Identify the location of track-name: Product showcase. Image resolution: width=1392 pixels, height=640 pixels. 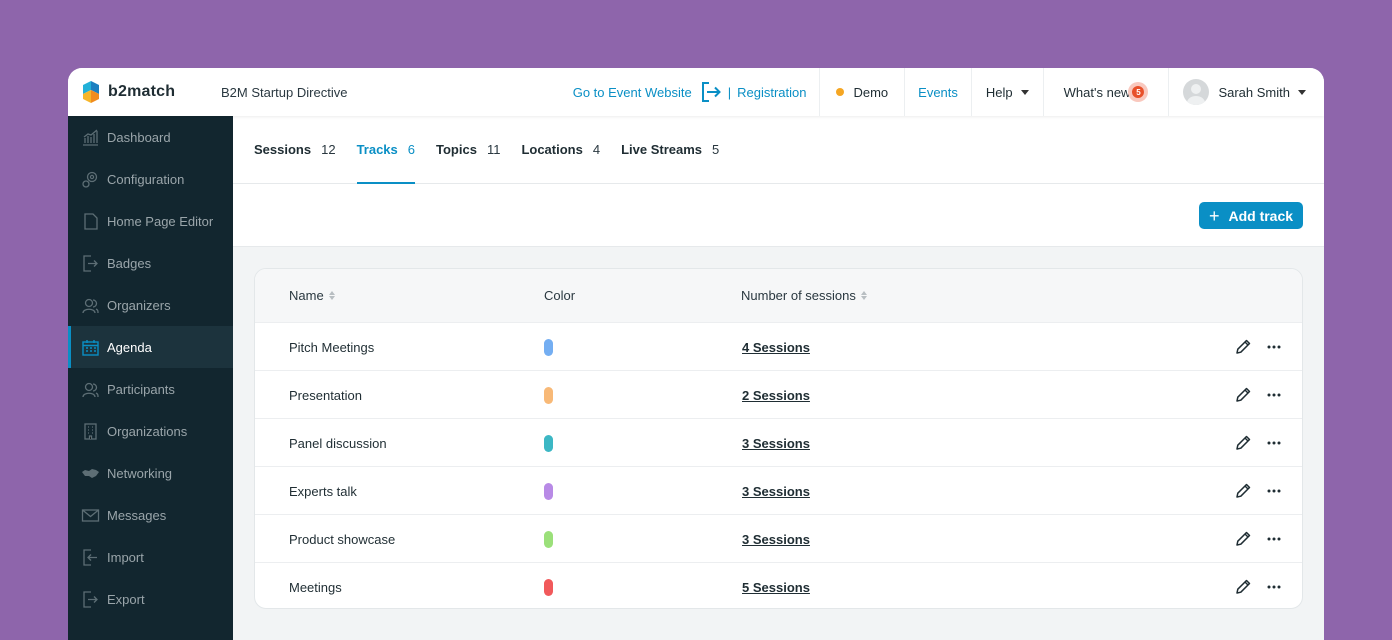
(342, 539).